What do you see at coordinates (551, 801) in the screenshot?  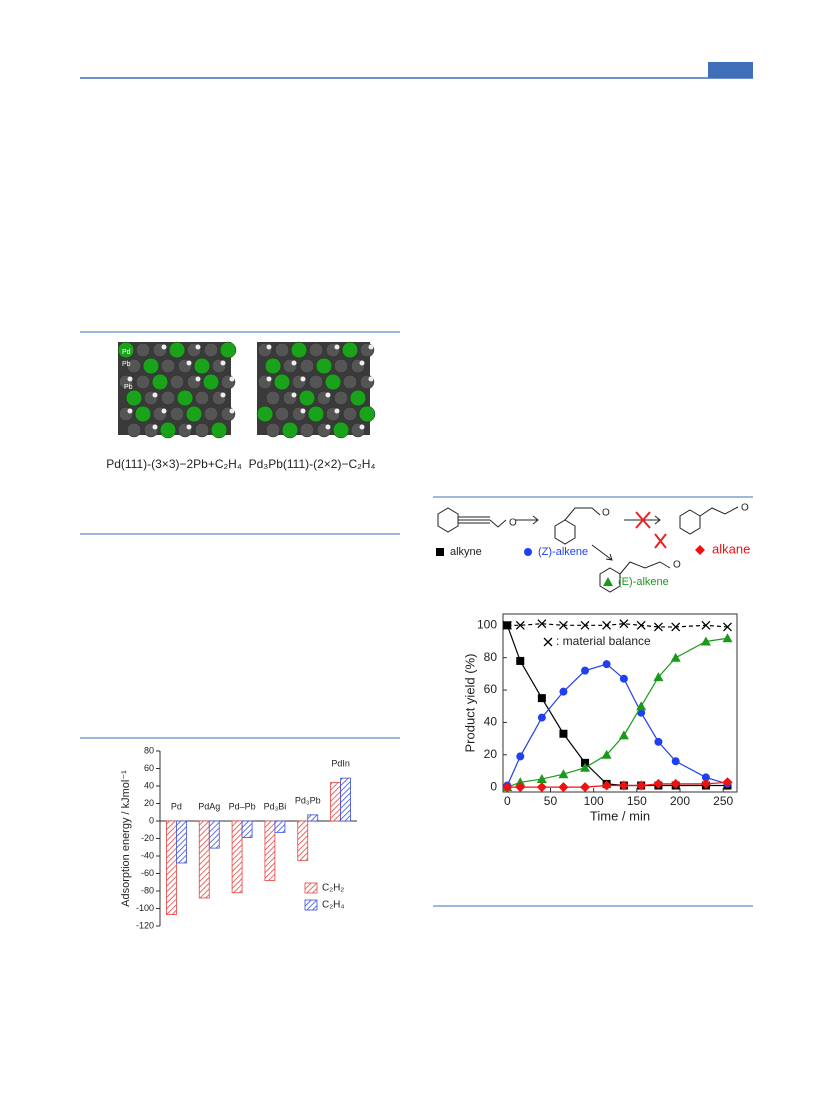 I see `x-tick-label: 50` at bounding box center [551, 801].